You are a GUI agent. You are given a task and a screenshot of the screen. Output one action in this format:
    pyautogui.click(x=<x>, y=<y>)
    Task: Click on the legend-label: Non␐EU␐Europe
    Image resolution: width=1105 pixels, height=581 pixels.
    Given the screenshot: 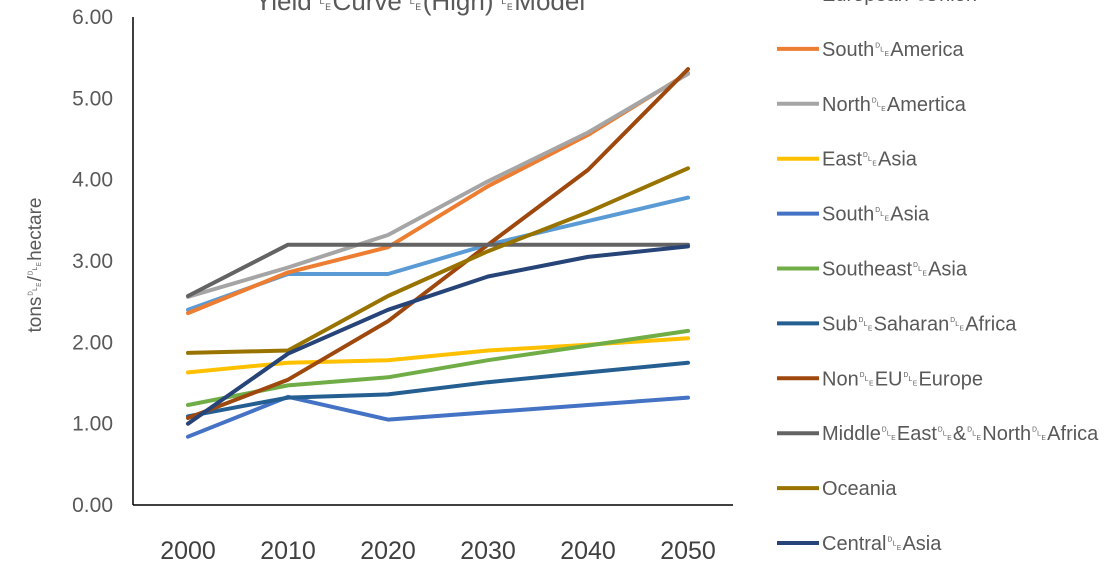 What is the action you would take?
    pyautogui.click(x=902, y=379)
    